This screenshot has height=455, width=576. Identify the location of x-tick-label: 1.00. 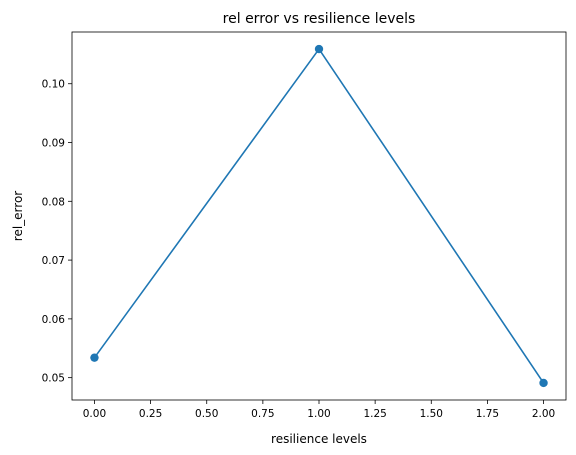
(318, 414).